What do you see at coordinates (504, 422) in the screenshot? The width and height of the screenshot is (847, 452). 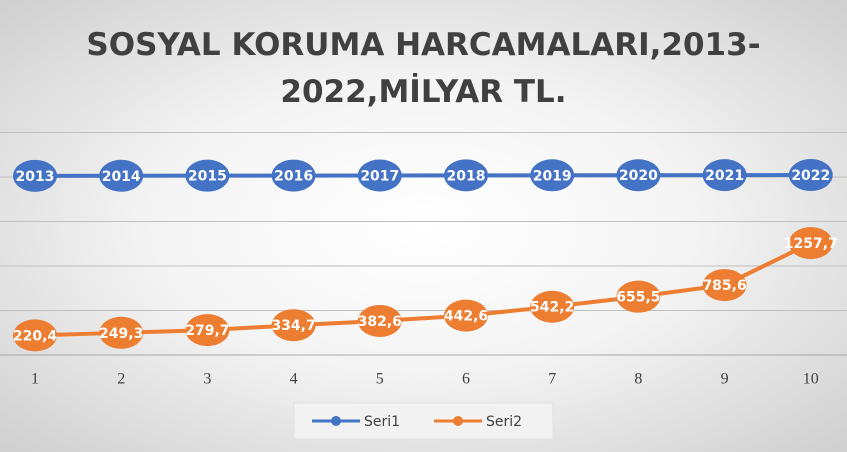 I see `legend-label: Seri2` at bounding box center [504, 422].